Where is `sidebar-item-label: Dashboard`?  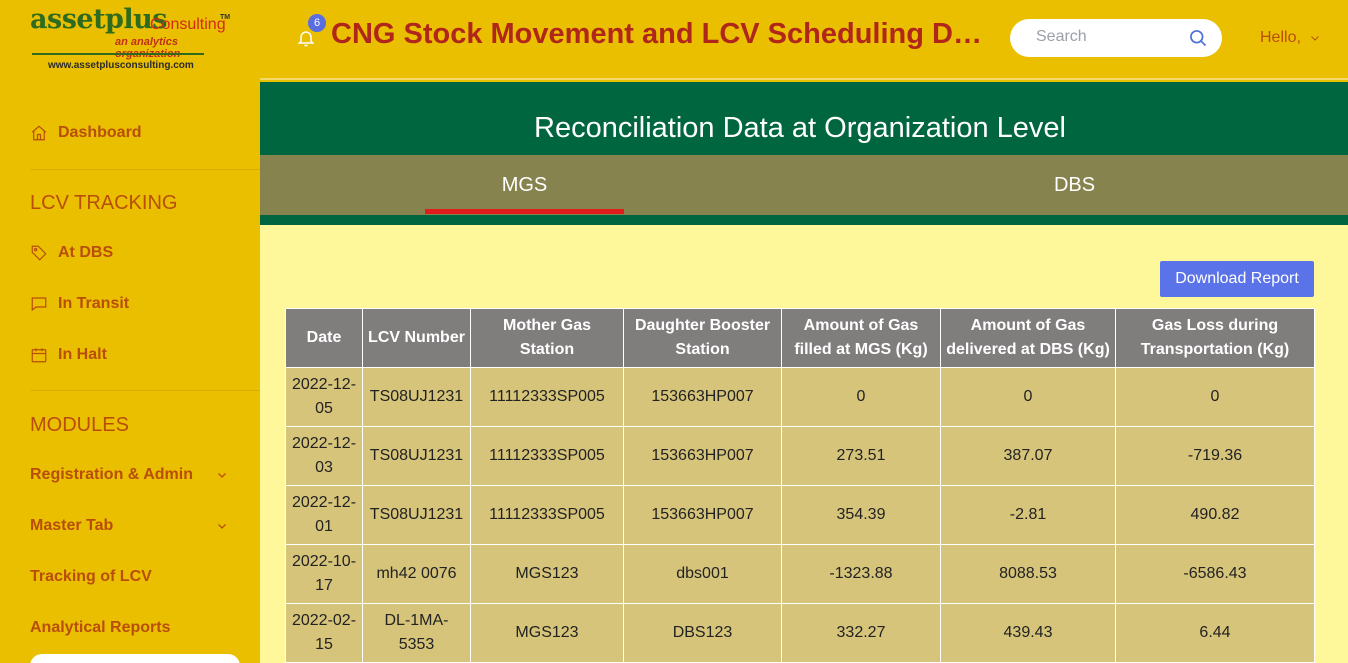
sidebar-item-label: Dashboard is located at coordinates (100, 132).